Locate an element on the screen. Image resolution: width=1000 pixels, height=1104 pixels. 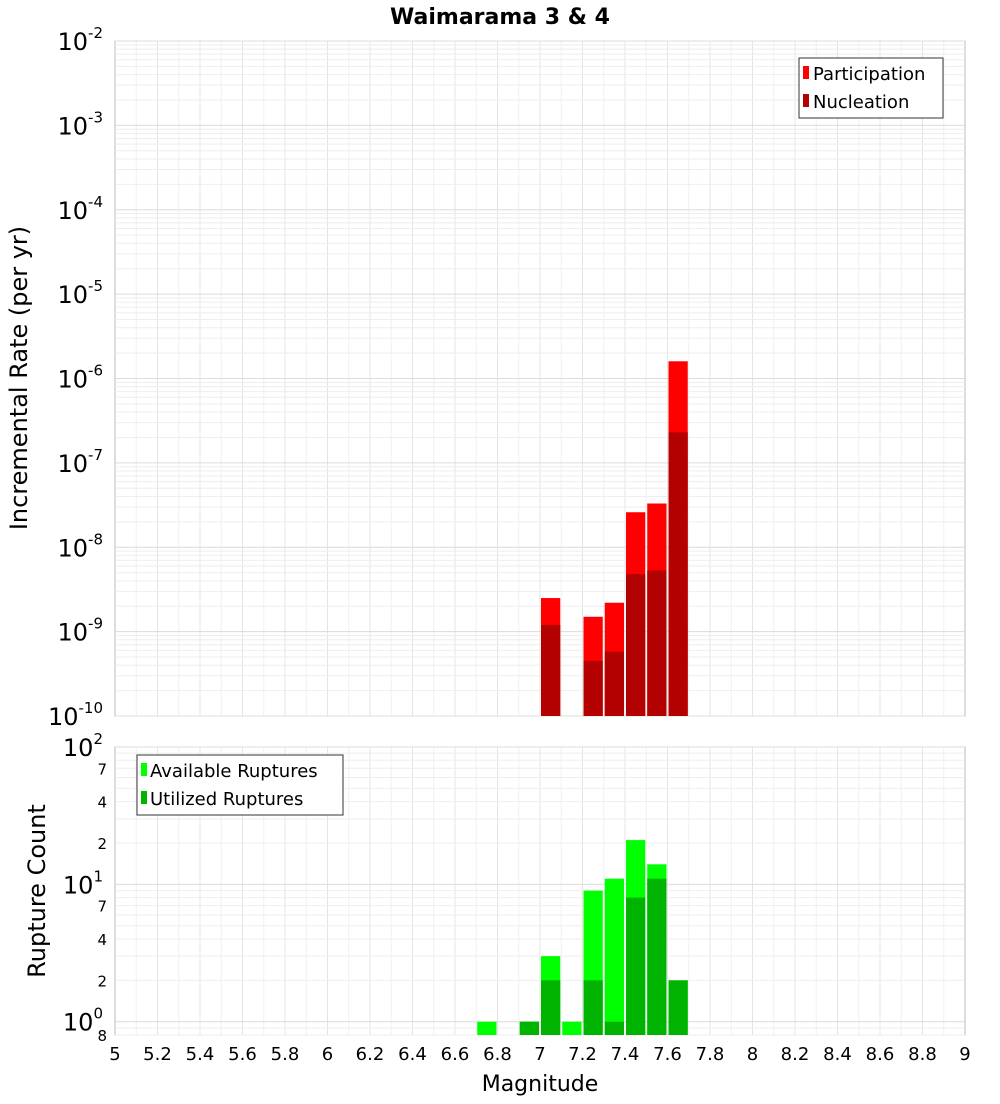
x-tick-label: 6.2 is located at coordinates (370, 1054).